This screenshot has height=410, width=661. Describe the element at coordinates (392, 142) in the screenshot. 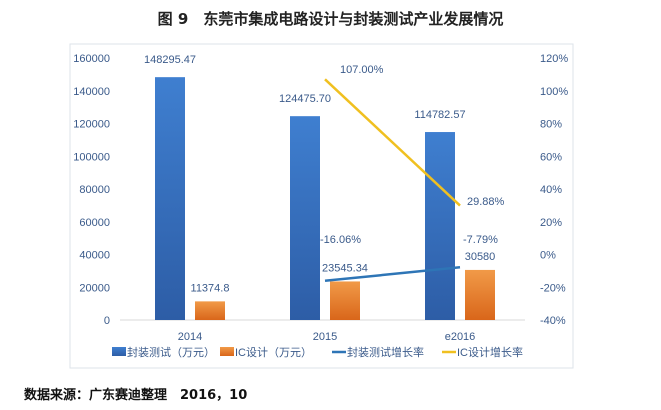

I see `line-ic-growth` at that location.